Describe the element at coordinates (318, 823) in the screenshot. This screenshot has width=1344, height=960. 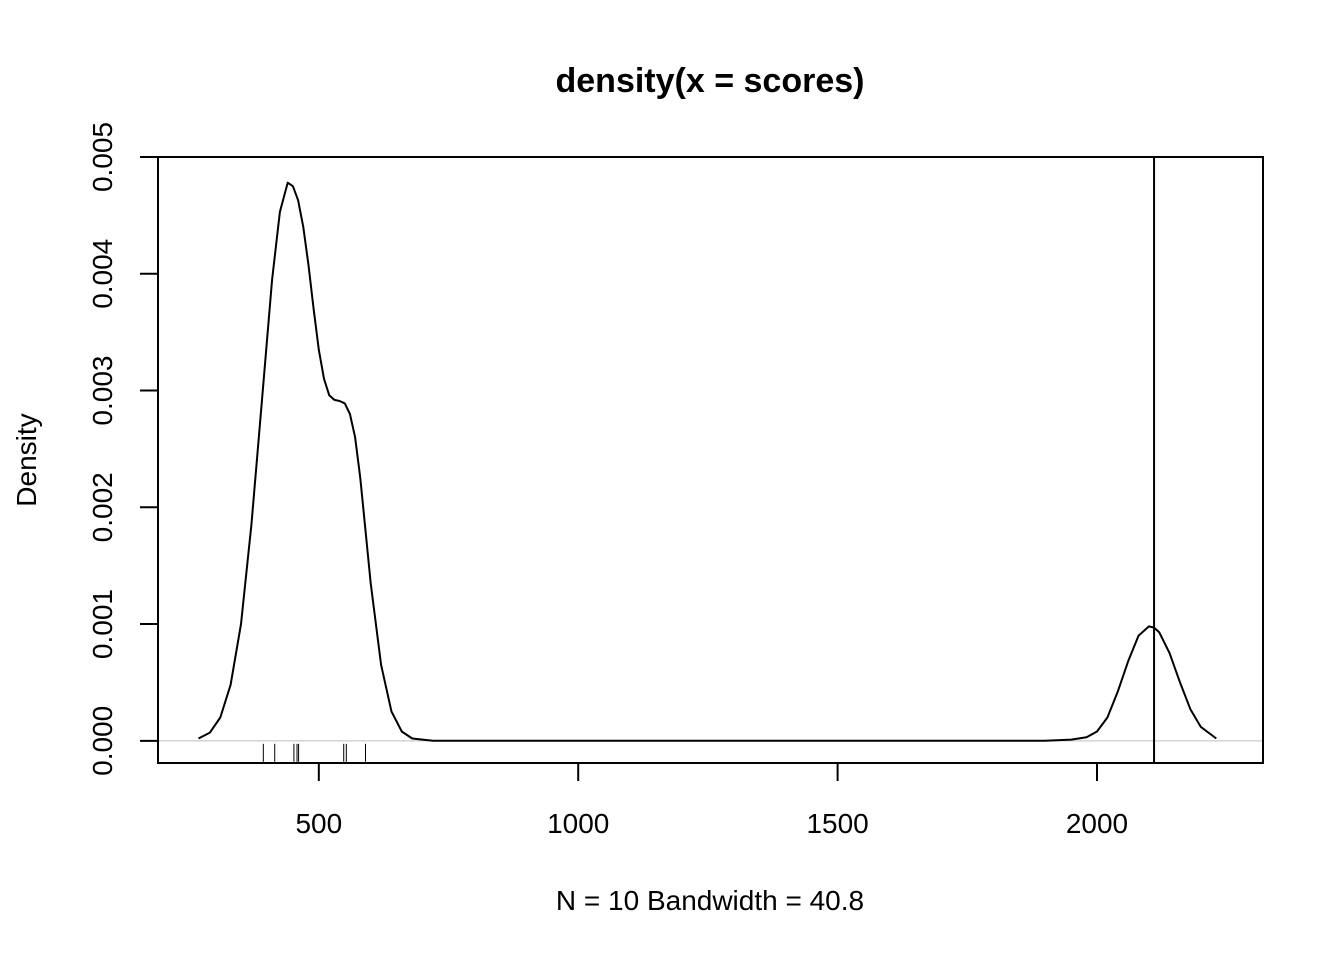
I see `x-tick-label-0: 500` at that location.